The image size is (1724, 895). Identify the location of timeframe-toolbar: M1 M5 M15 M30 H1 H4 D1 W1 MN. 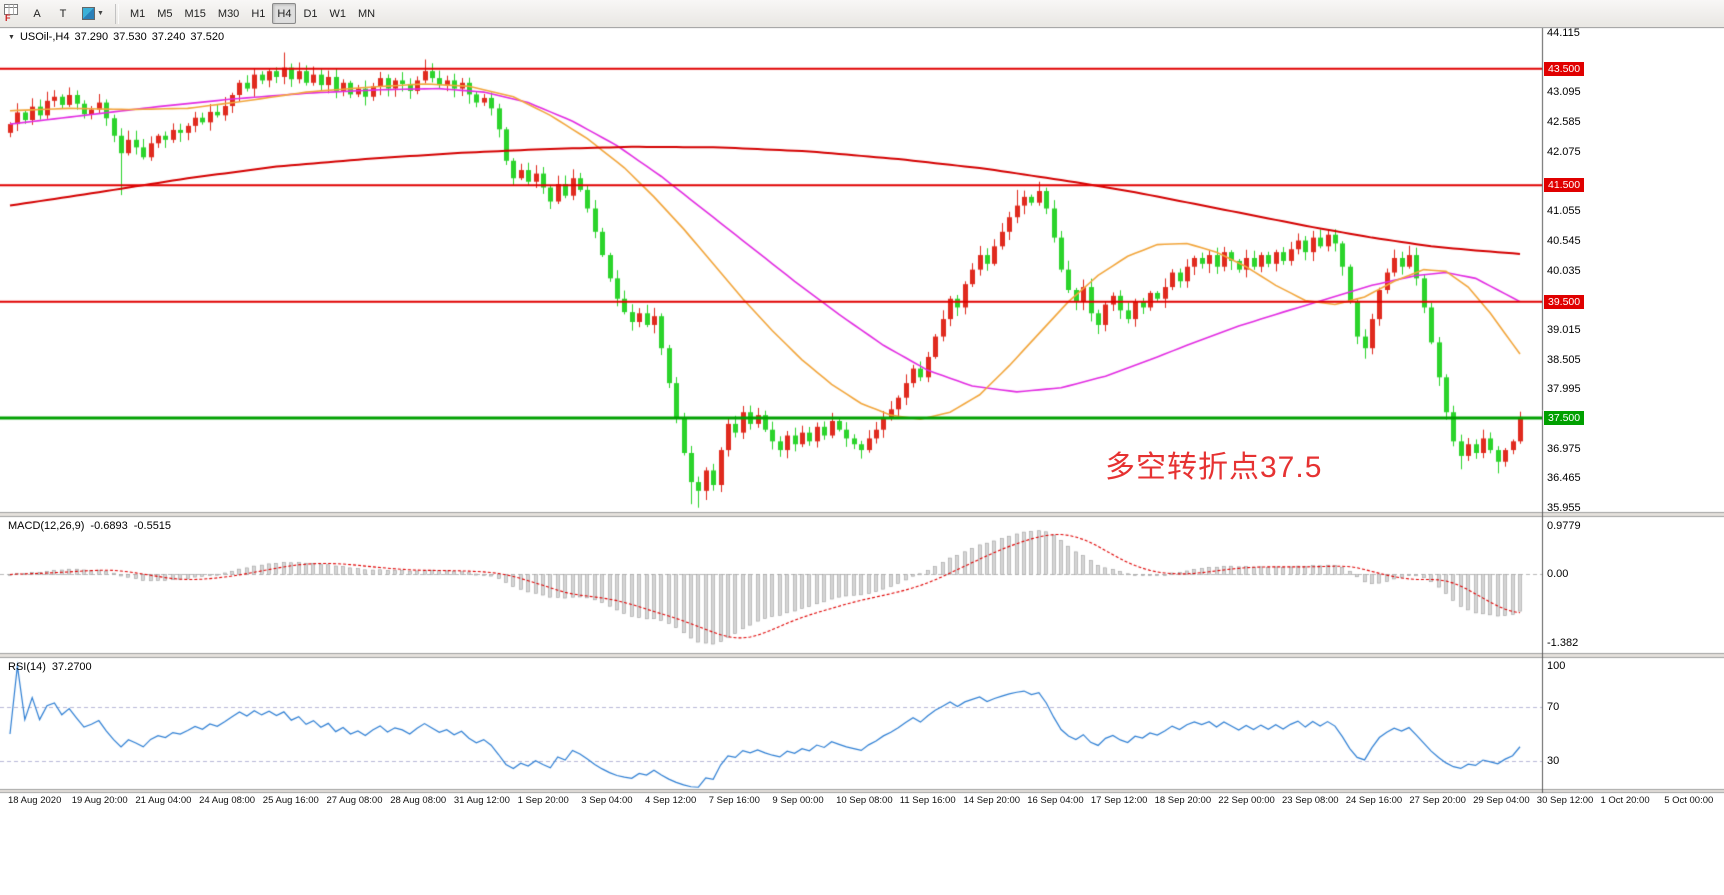
(252, 13).